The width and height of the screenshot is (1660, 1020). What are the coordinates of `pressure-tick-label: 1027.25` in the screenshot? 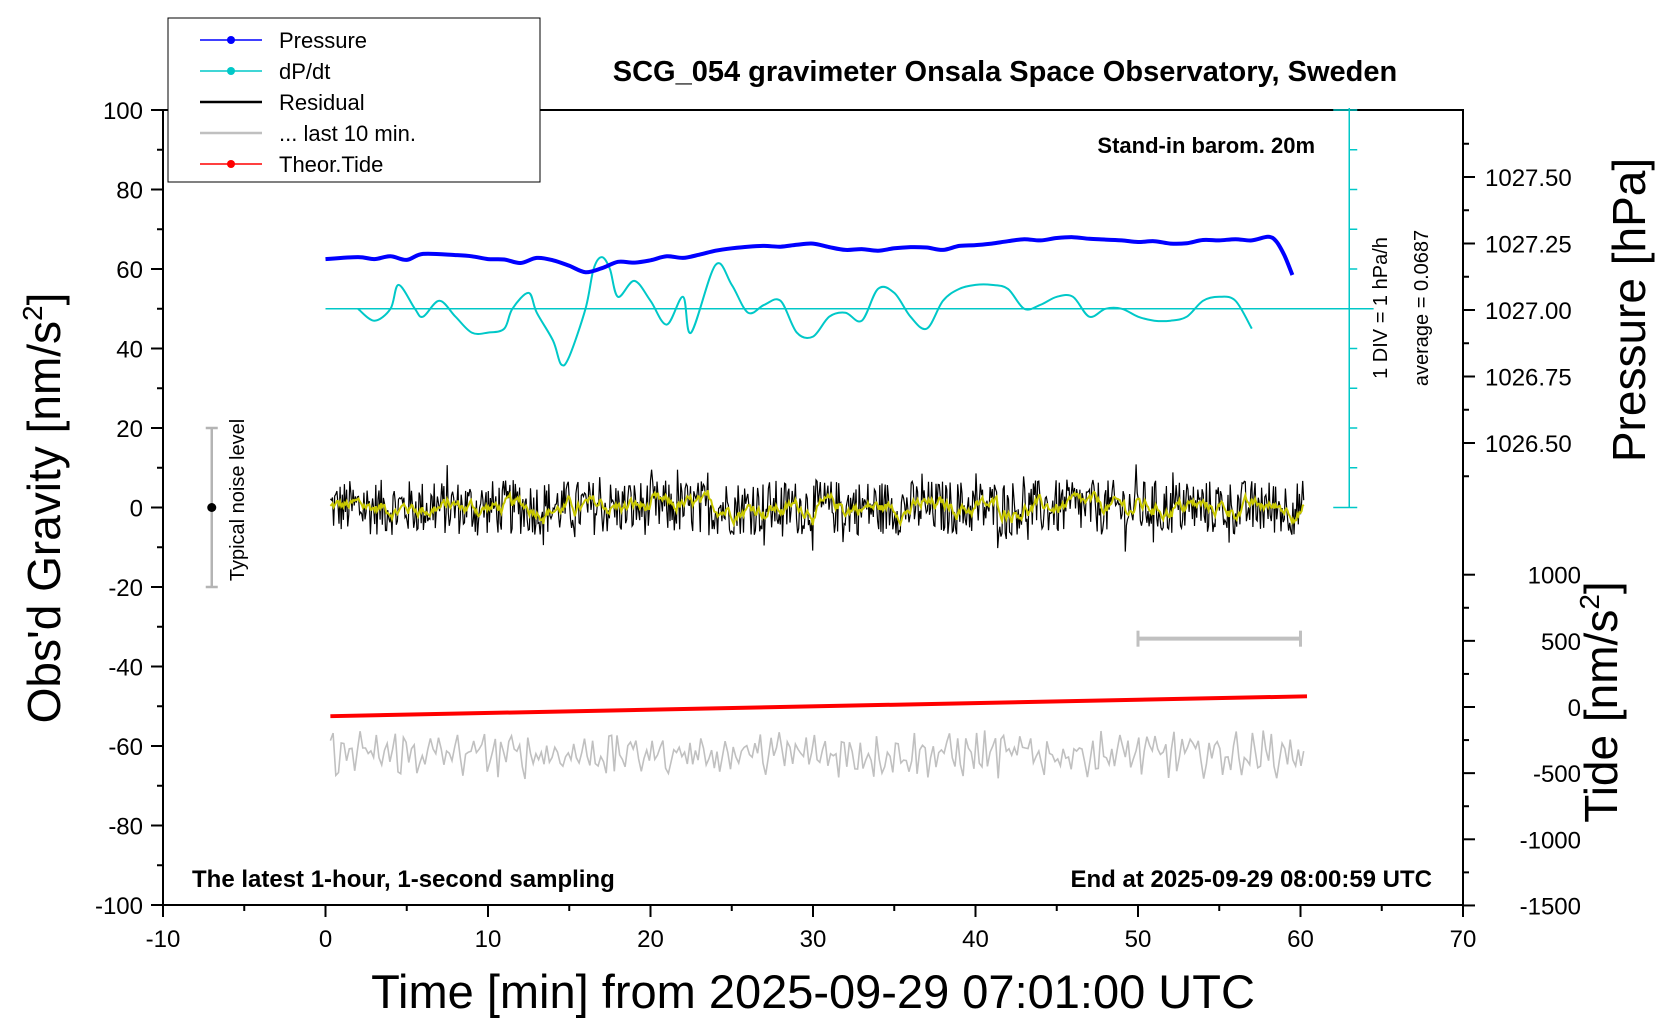 It's located at (1528, 245).